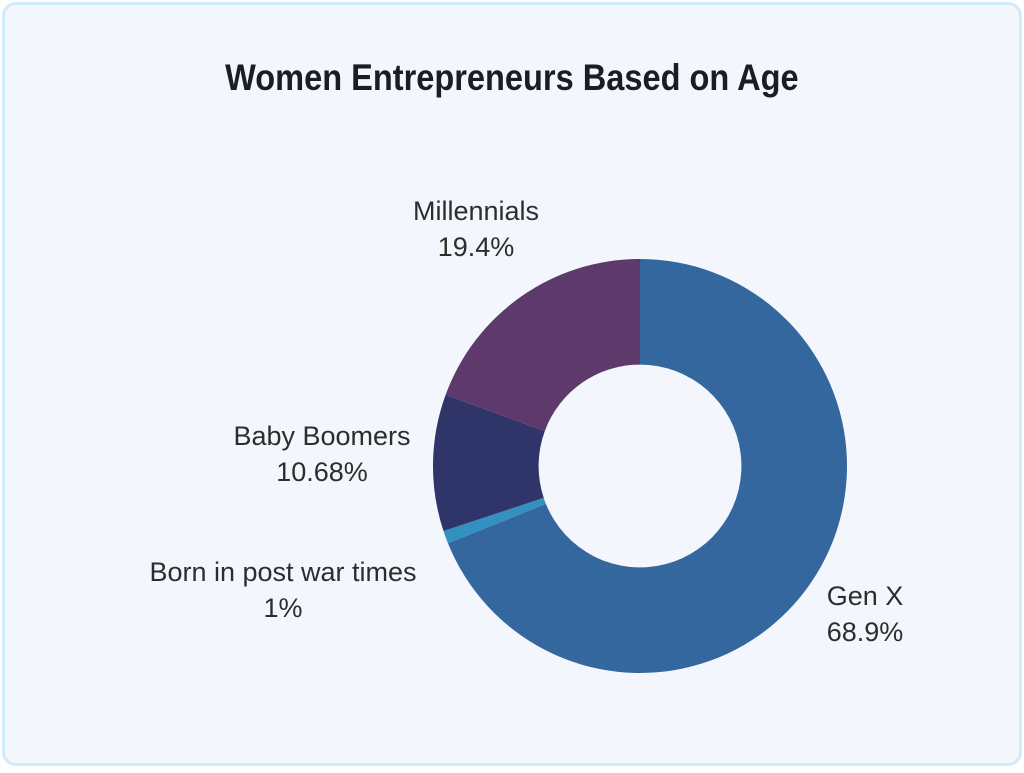 This screenshot has width=1024, height=773. What do you see at coordinates (476, 229) in the screenshot?
I see `slice-label-millennials: Millennials 19.4%` at bounding box center [476, 229].